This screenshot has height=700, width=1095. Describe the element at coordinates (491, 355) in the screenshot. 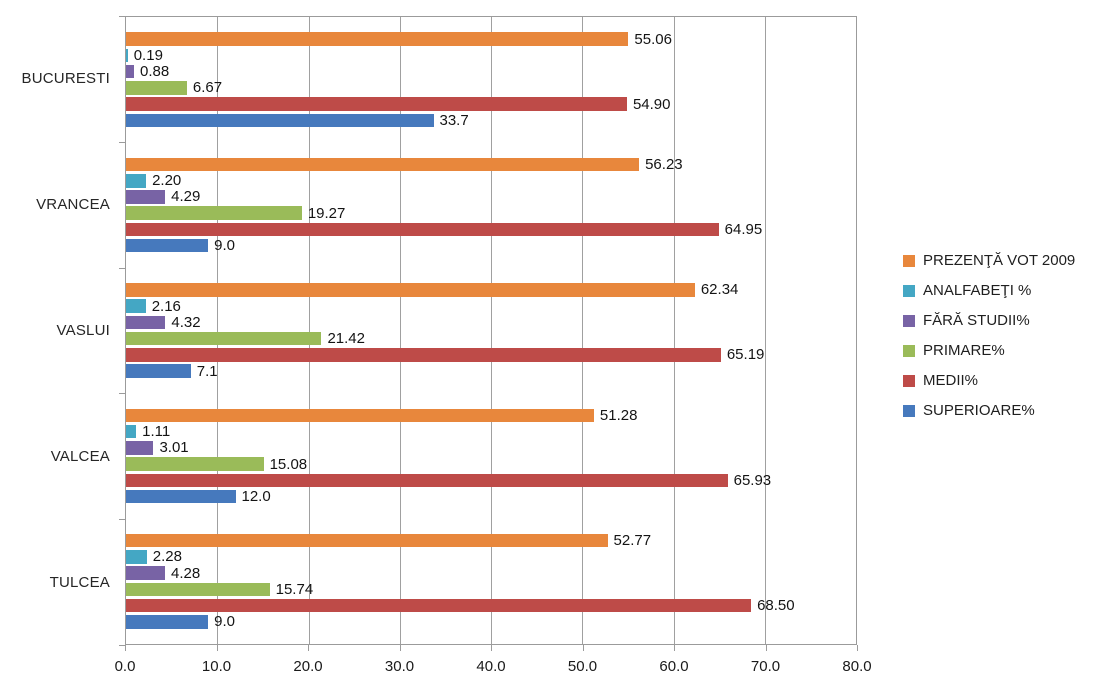

I see `bar-row: 65.19` at that location.